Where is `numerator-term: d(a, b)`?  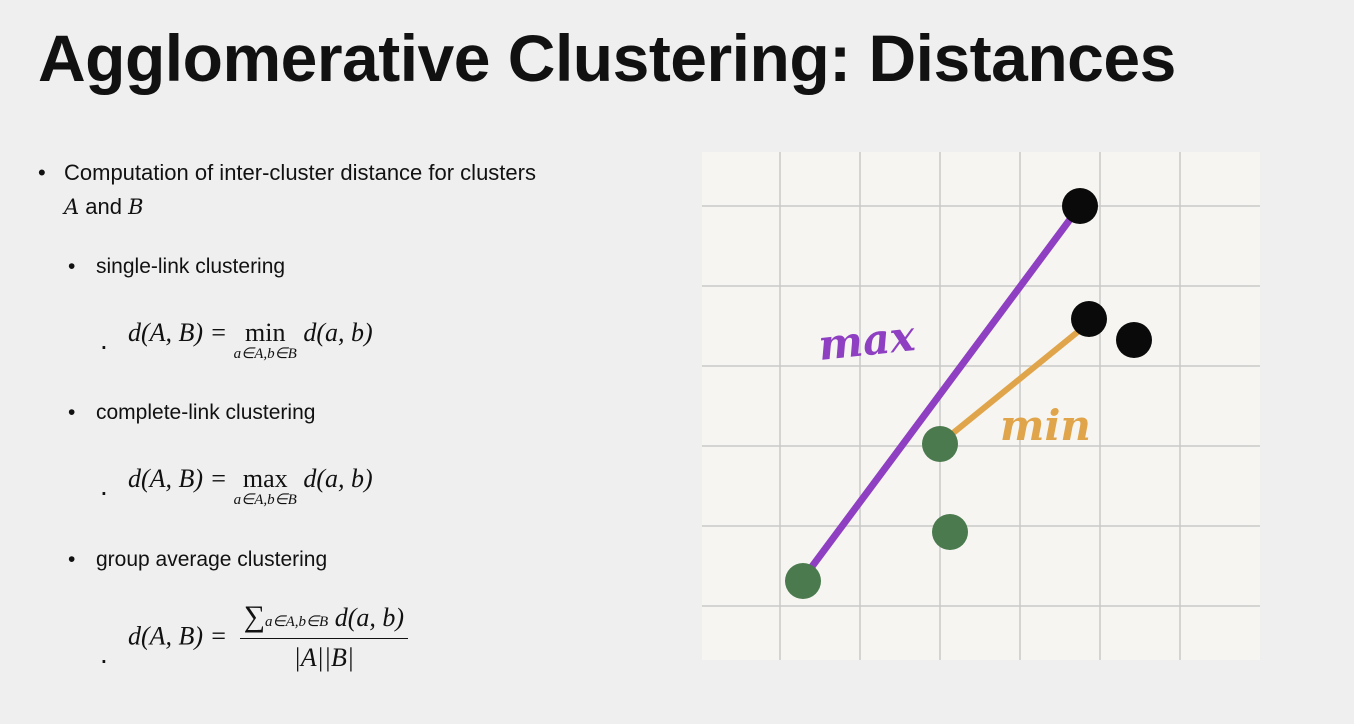
numerator-term: d(a, b) is located at coordinates (369, 617).